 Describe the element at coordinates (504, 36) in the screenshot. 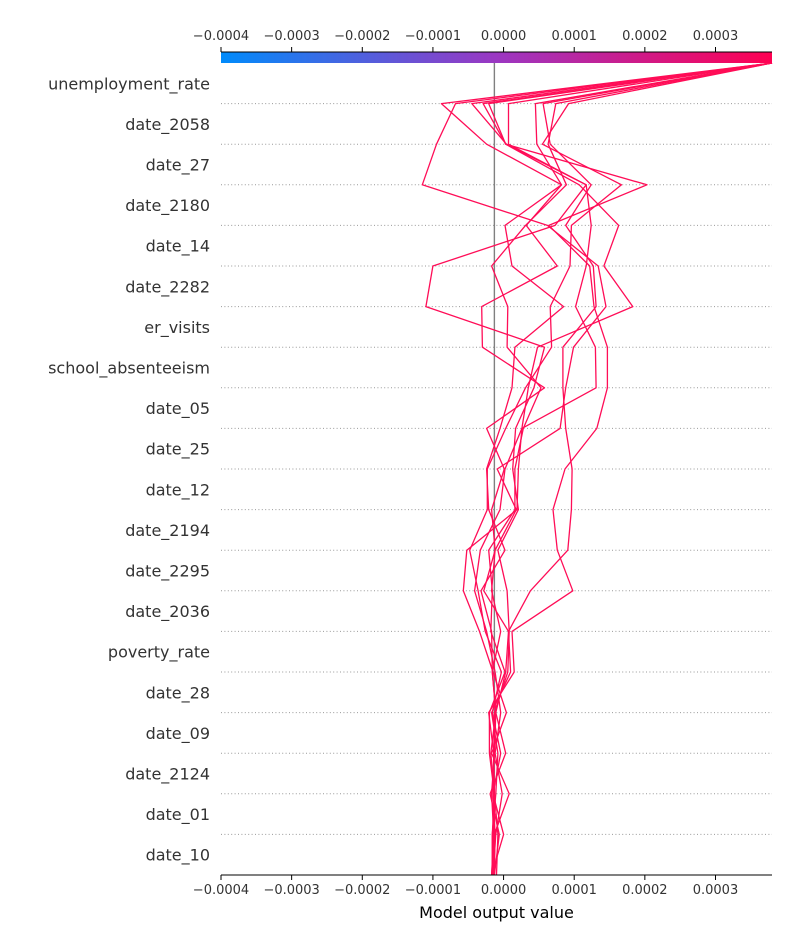

I see `top-tick-label: 0.0000` at that location.